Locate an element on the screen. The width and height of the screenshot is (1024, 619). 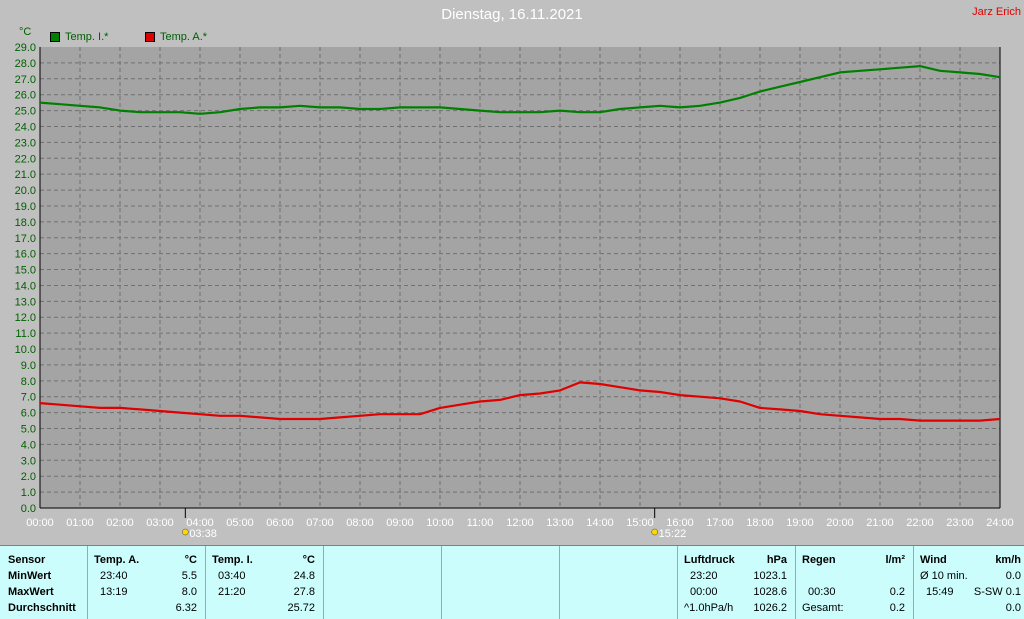
y-tick-label: 16.0 is located at coordinates (25, 255).